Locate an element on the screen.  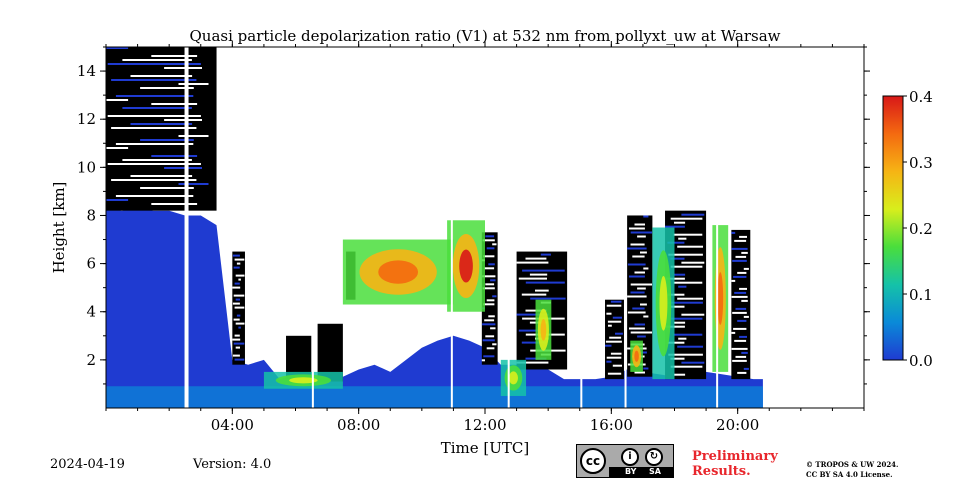
measurement-date: 2024-04-19 is located at coordinates (87, 464).